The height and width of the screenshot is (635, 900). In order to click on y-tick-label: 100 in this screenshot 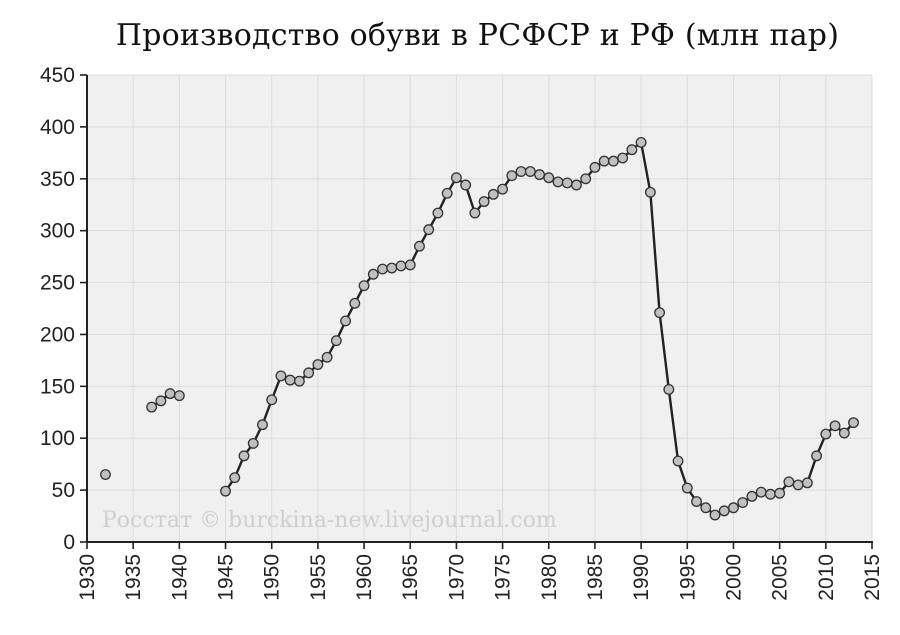, I will do `click(57, 438)`.